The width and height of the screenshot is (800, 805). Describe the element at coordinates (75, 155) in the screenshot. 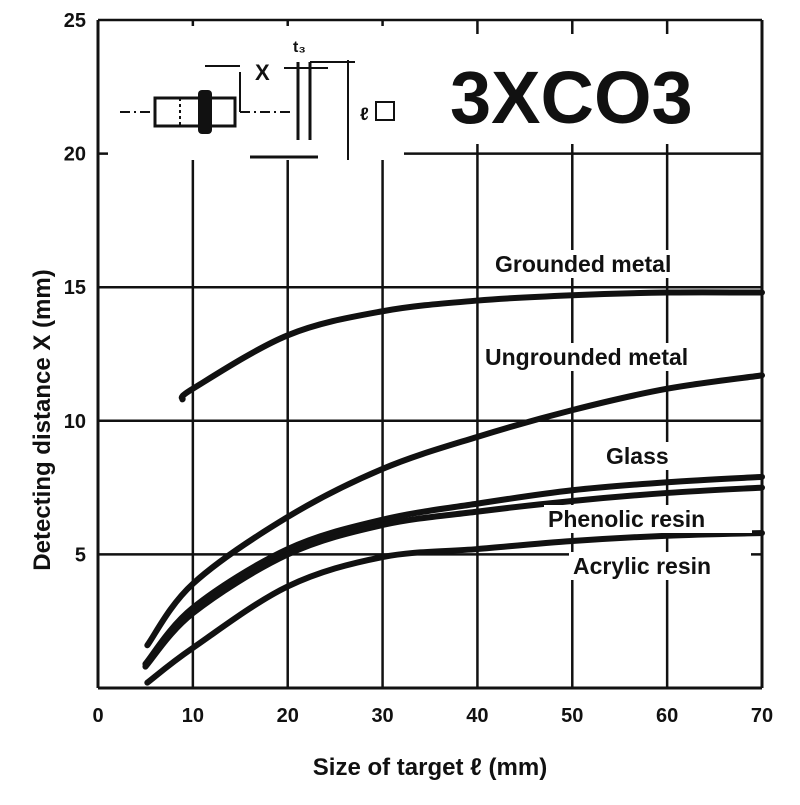

I see `y-tick-label: 20` at that location.